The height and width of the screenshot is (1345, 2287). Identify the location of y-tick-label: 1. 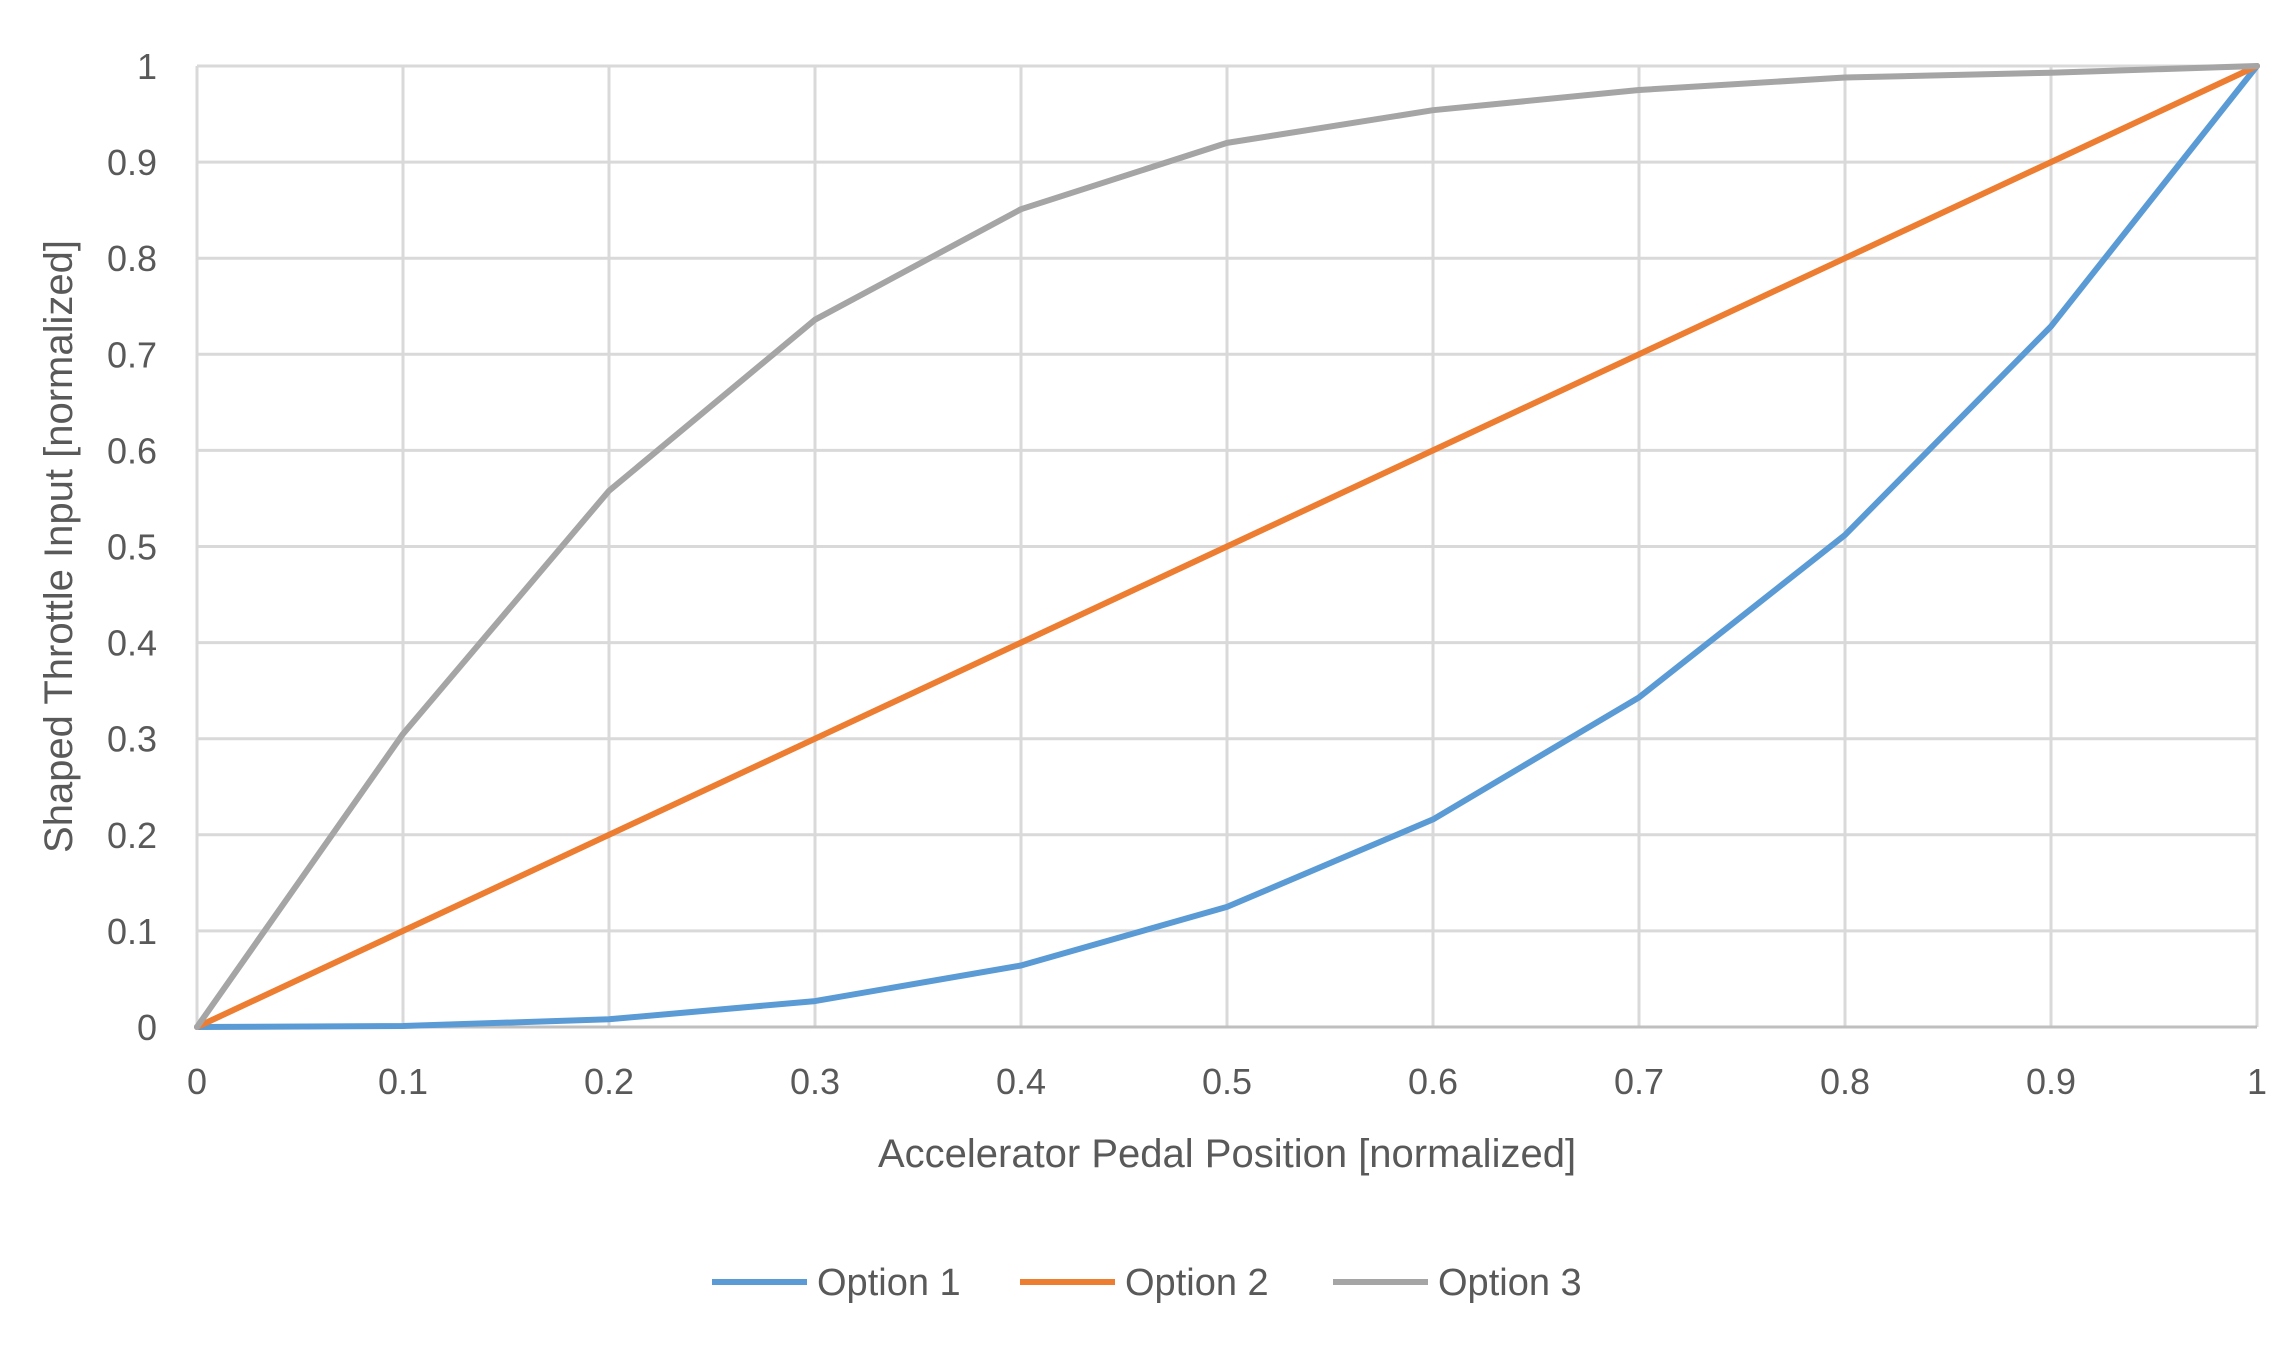
(147, 66).